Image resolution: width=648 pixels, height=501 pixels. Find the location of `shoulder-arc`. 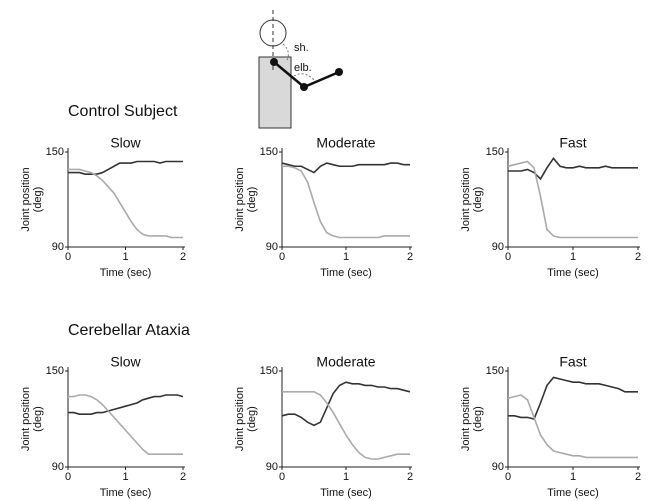

shoulder-arc is located at coordinates (285, 53).